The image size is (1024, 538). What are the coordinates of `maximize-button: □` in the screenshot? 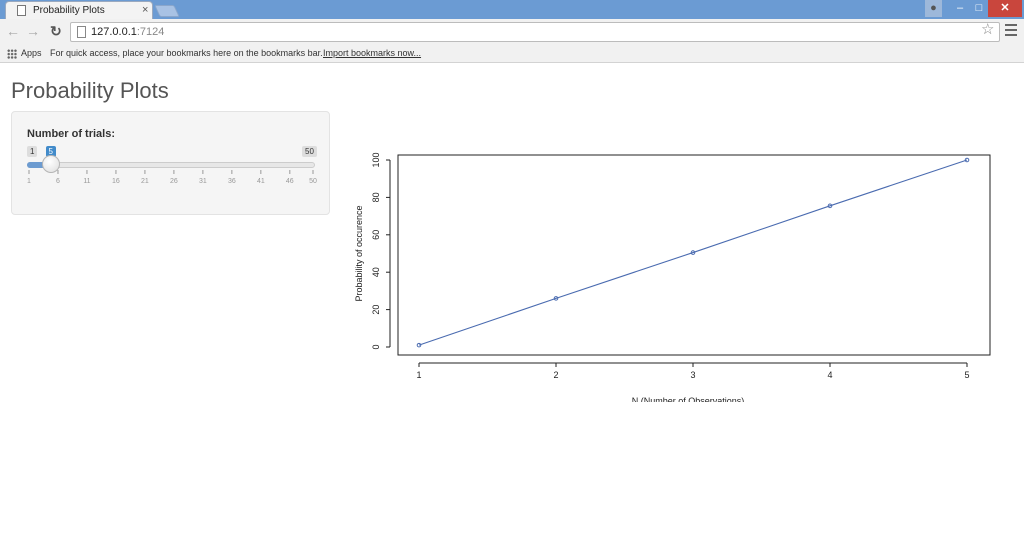 It's located at (979, 8).